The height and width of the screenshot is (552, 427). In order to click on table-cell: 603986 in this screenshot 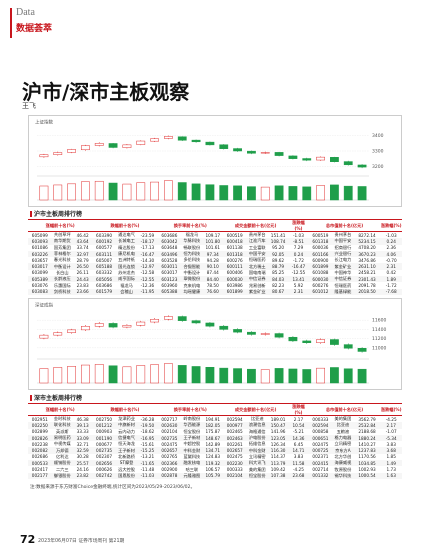, I will do `click(234, 286)`.